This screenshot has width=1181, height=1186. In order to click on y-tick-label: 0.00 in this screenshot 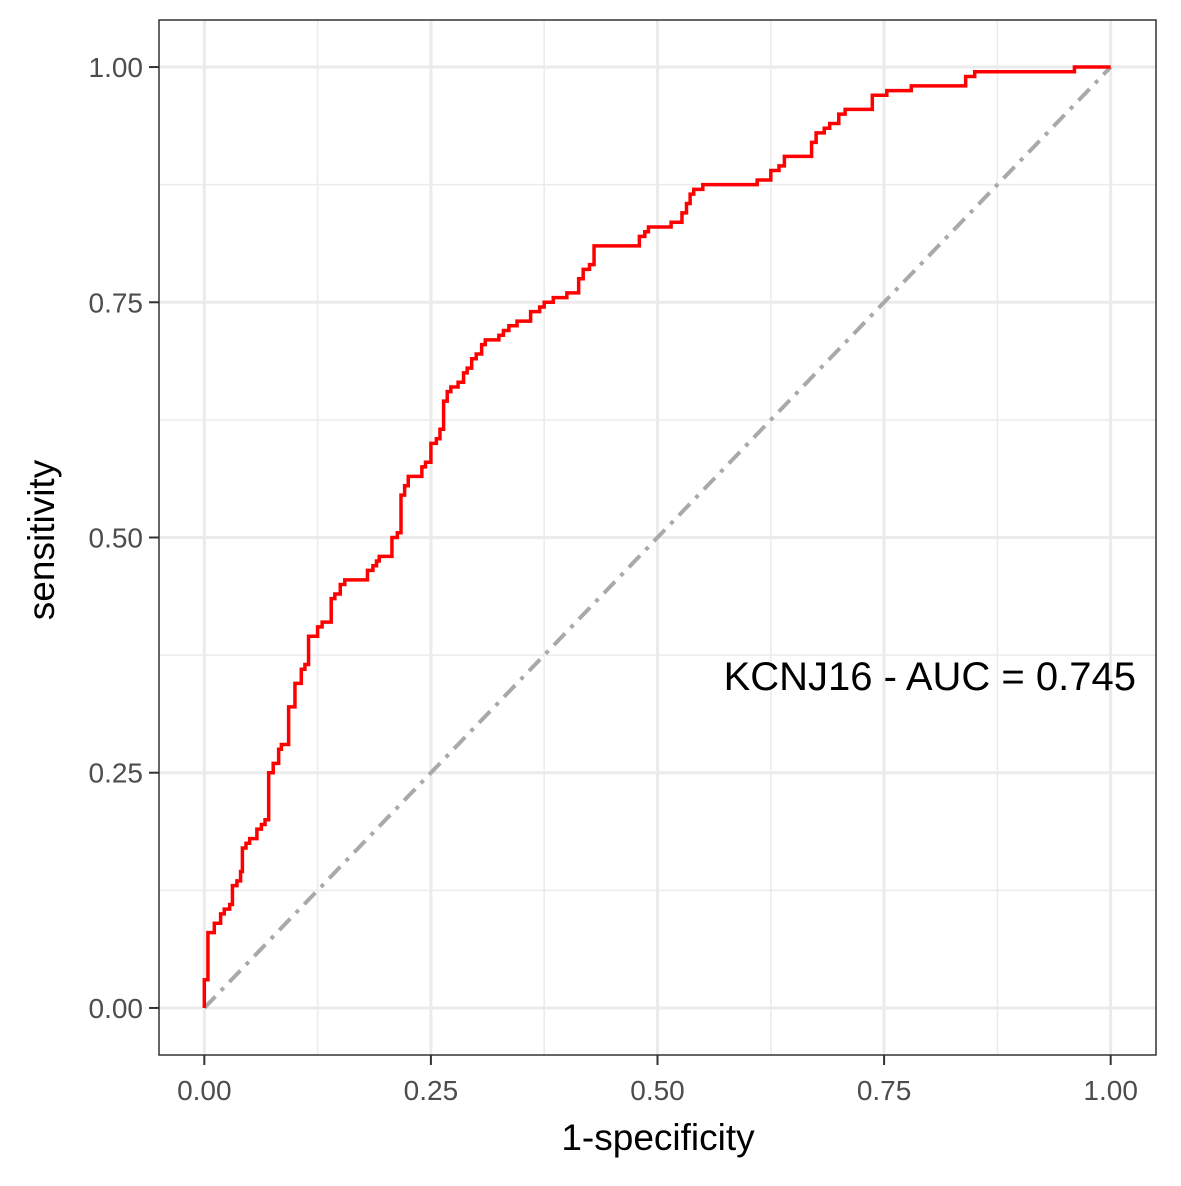, I will do `click(116, 1008)`.